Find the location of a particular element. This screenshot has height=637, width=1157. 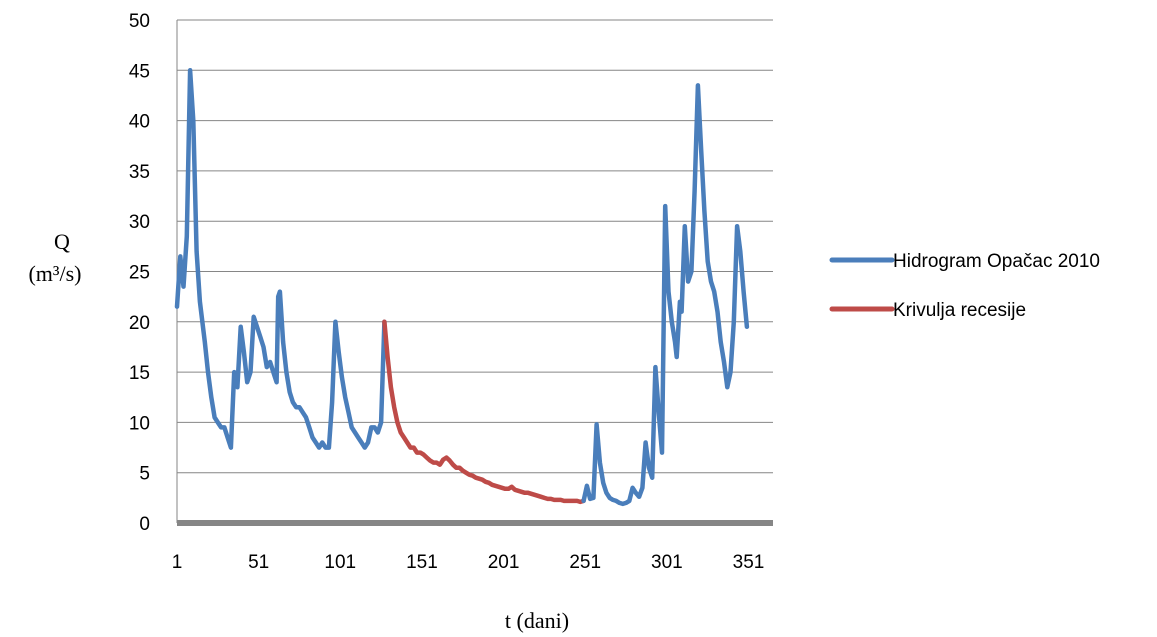

x-axis-title: t (dani) is located at coordinates (537, 620).